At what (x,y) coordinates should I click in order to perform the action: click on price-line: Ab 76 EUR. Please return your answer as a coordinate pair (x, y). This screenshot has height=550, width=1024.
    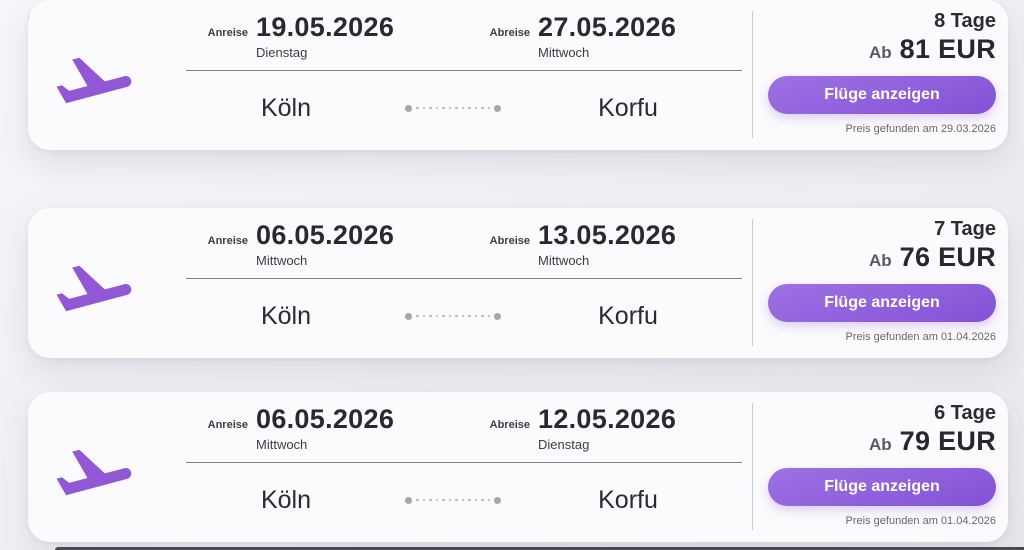
    Looking at the image, I should click on (882, 259).